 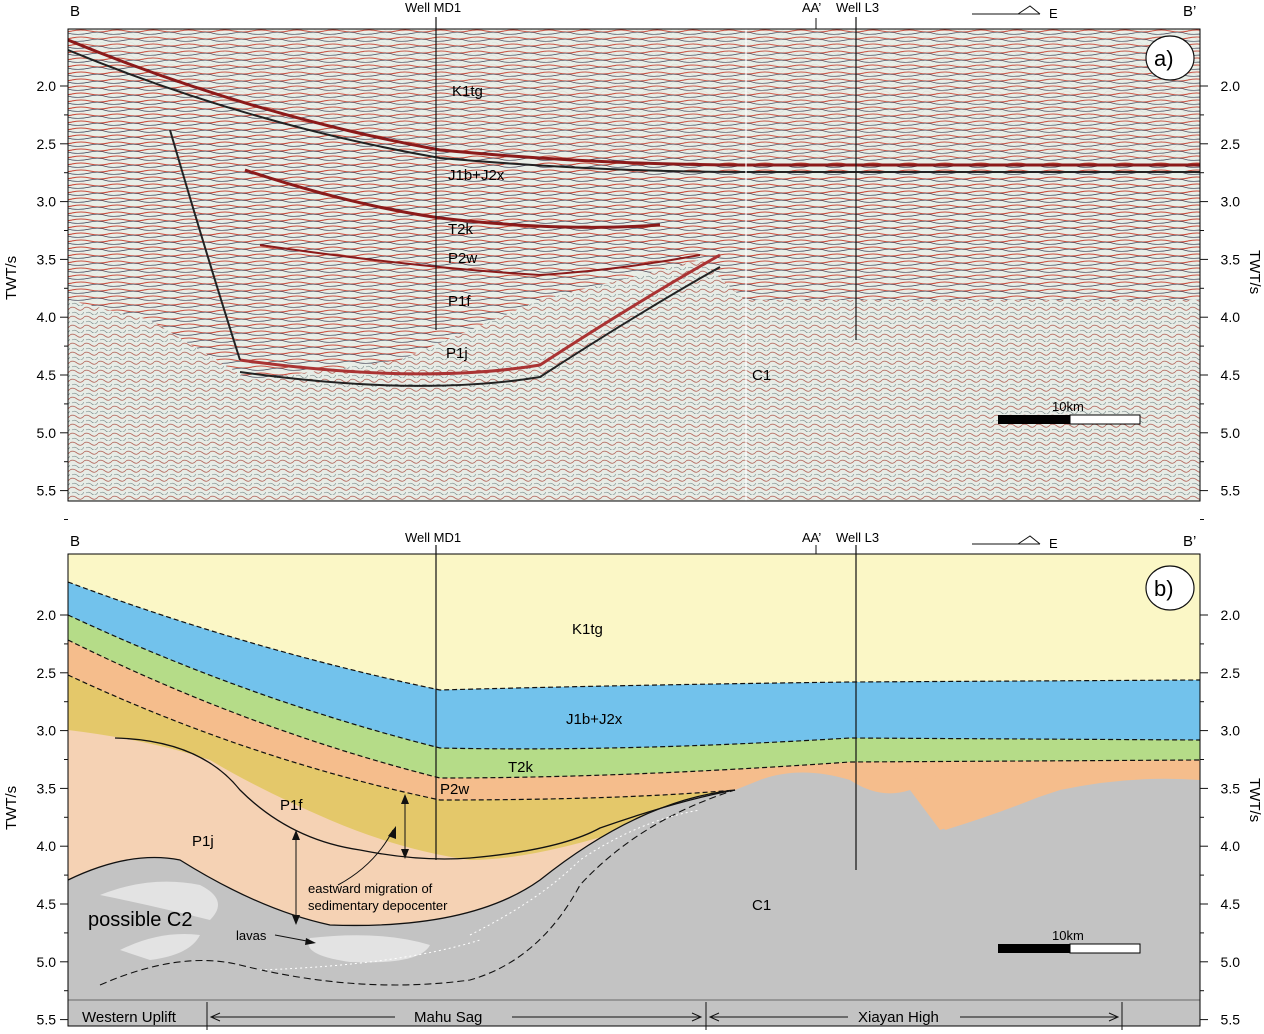 What do you see at coordinates (459, 301) in the screenshot?
I see `unit-p1f-a: P1f` at bounding box center [459, 301].